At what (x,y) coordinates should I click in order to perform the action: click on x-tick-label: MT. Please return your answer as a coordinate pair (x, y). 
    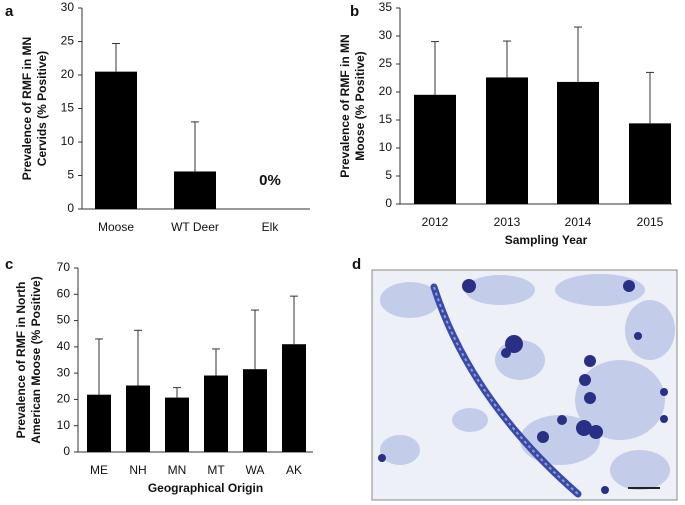
    Looking at the image, I should click on (216, 470).